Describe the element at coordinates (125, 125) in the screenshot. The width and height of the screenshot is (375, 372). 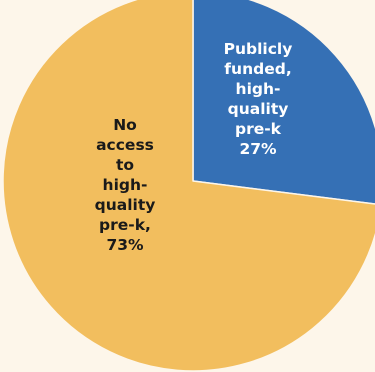
I see `slice-label-line: No` at that location.